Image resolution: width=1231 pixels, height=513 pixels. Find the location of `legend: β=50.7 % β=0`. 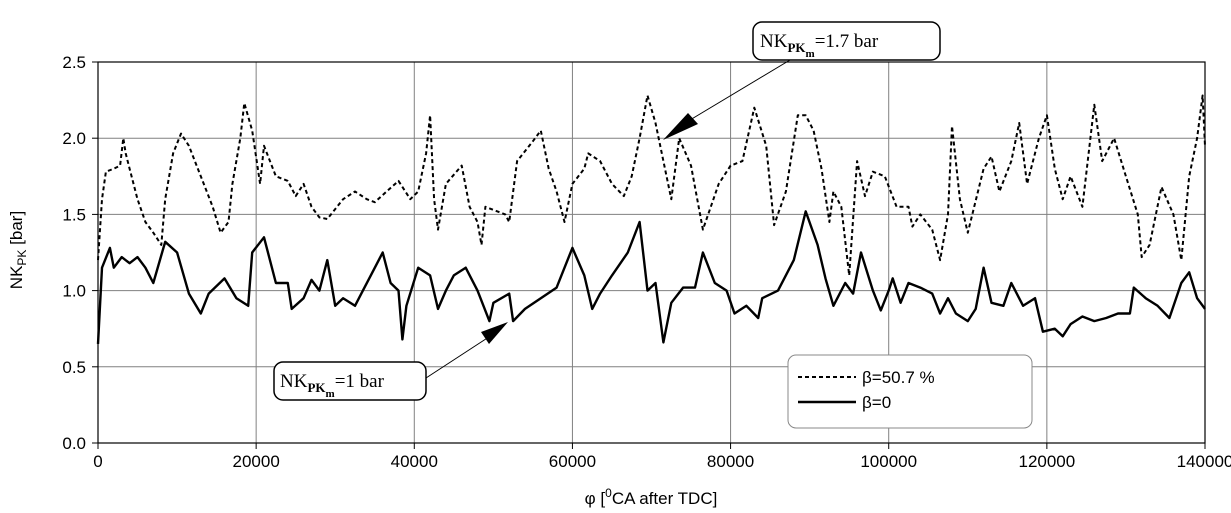

legend: β=50.7 % β=0 is located at coordinates (910, 391).